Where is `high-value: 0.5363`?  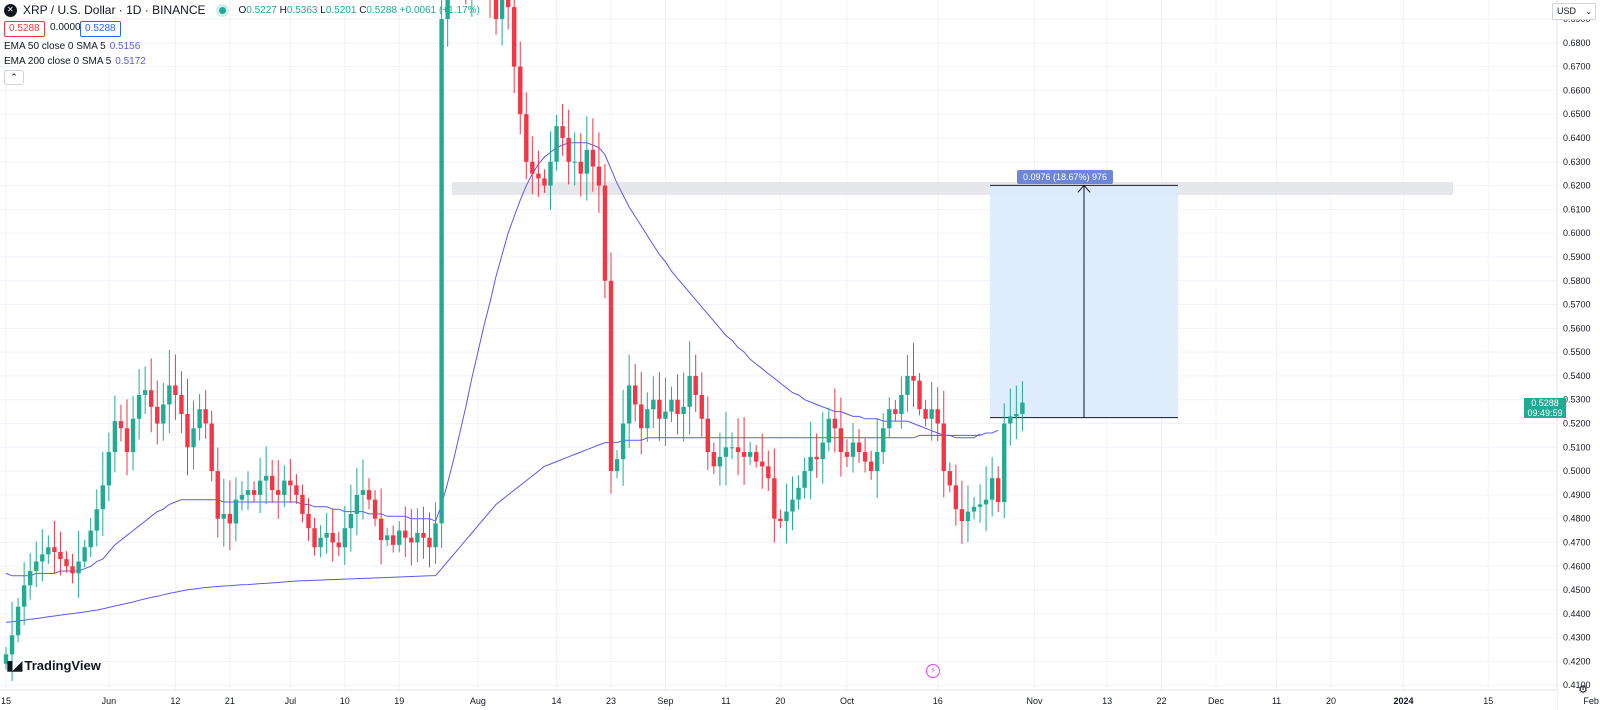
high-value: 0.5363 is located at coordinates (302, 10).